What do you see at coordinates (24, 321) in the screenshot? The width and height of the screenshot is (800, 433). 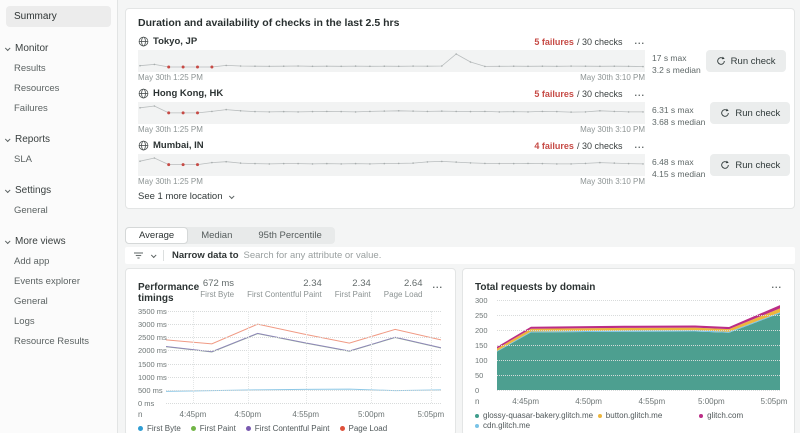 I see `sidebar-item-logs: Logs` at bounding box center [24, 321].